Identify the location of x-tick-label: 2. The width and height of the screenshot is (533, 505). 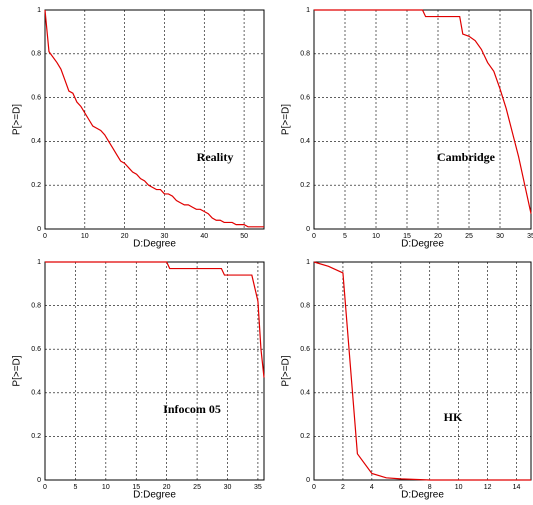
(343, 487).